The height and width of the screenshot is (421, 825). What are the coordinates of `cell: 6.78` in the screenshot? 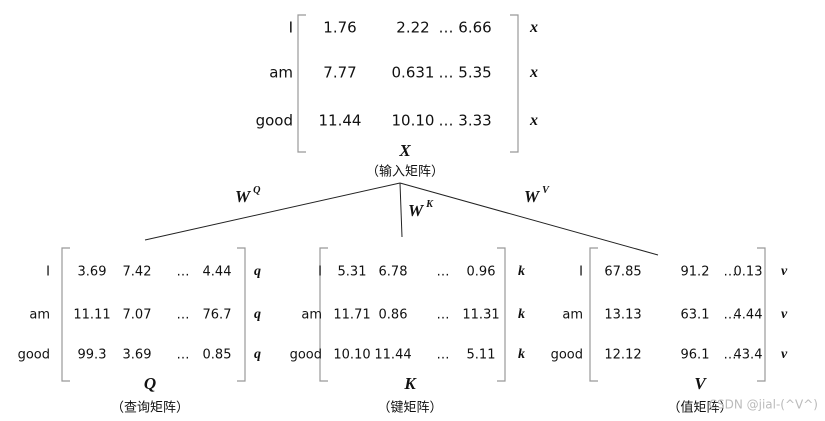 It's located at (393, 272).